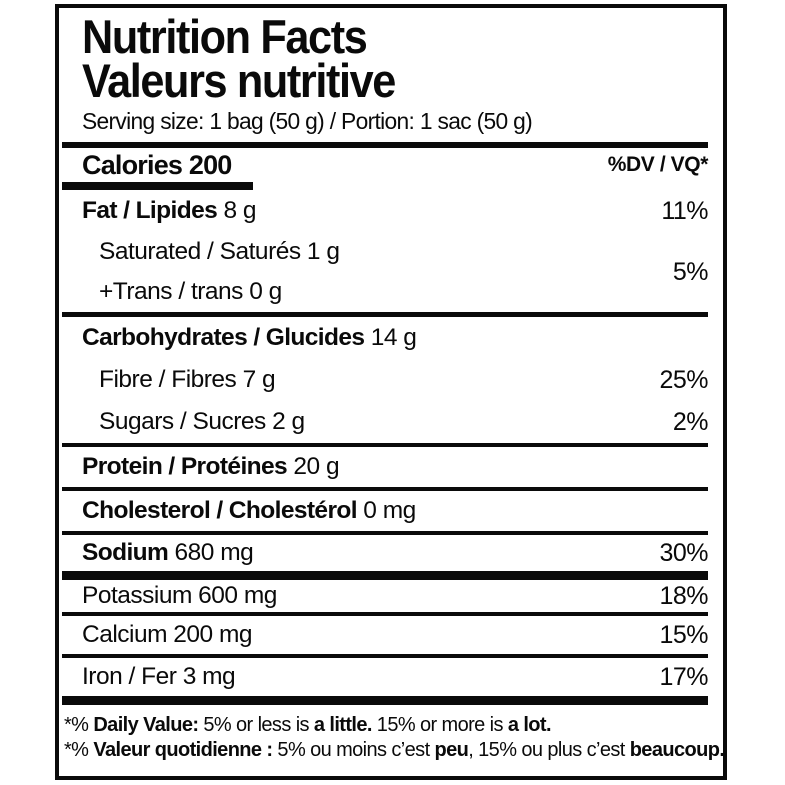  I want to click on rule-above-calcium, so click(385, 614).